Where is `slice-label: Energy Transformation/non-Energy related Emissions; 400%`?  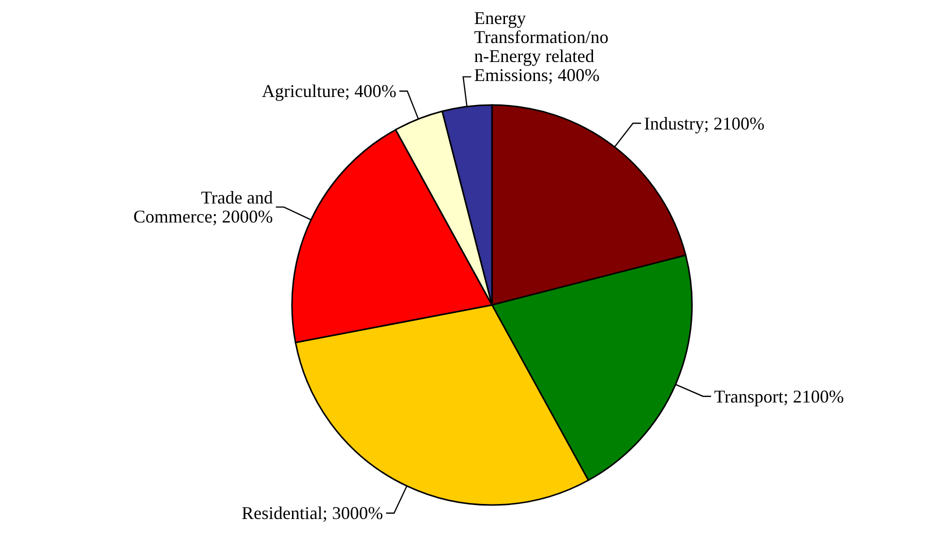
slice-label: Energy Transformation/non-Energy related Emissions; 400% is located at coordinates (541, 46).